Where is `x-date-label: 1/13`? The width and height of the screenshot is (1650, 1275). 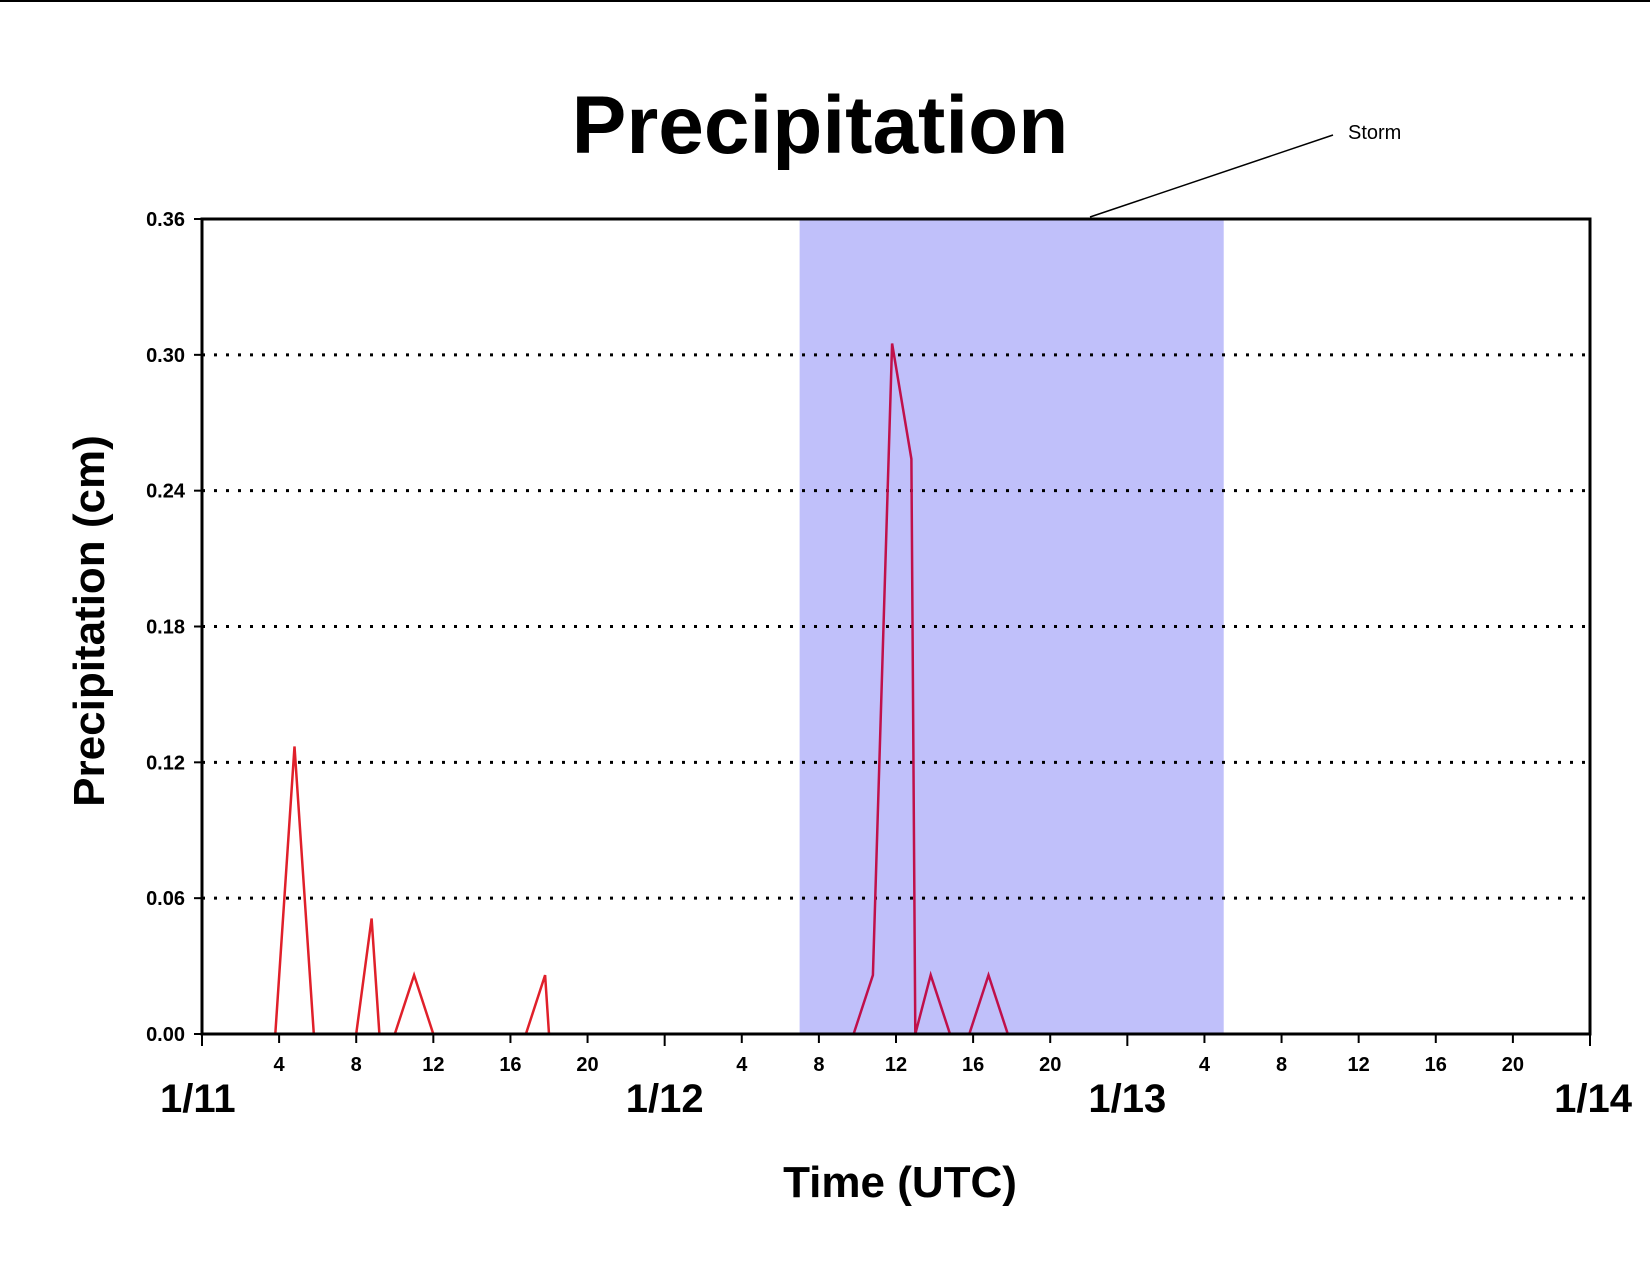 x-date-label: 1/13 is located at coordinates (1127, 1099).